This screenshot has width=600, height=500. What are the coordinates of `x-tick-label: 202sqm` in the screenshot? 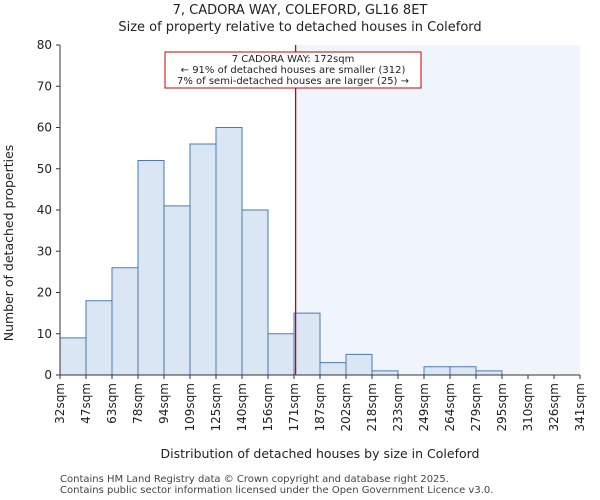 It's located at (346, 407).